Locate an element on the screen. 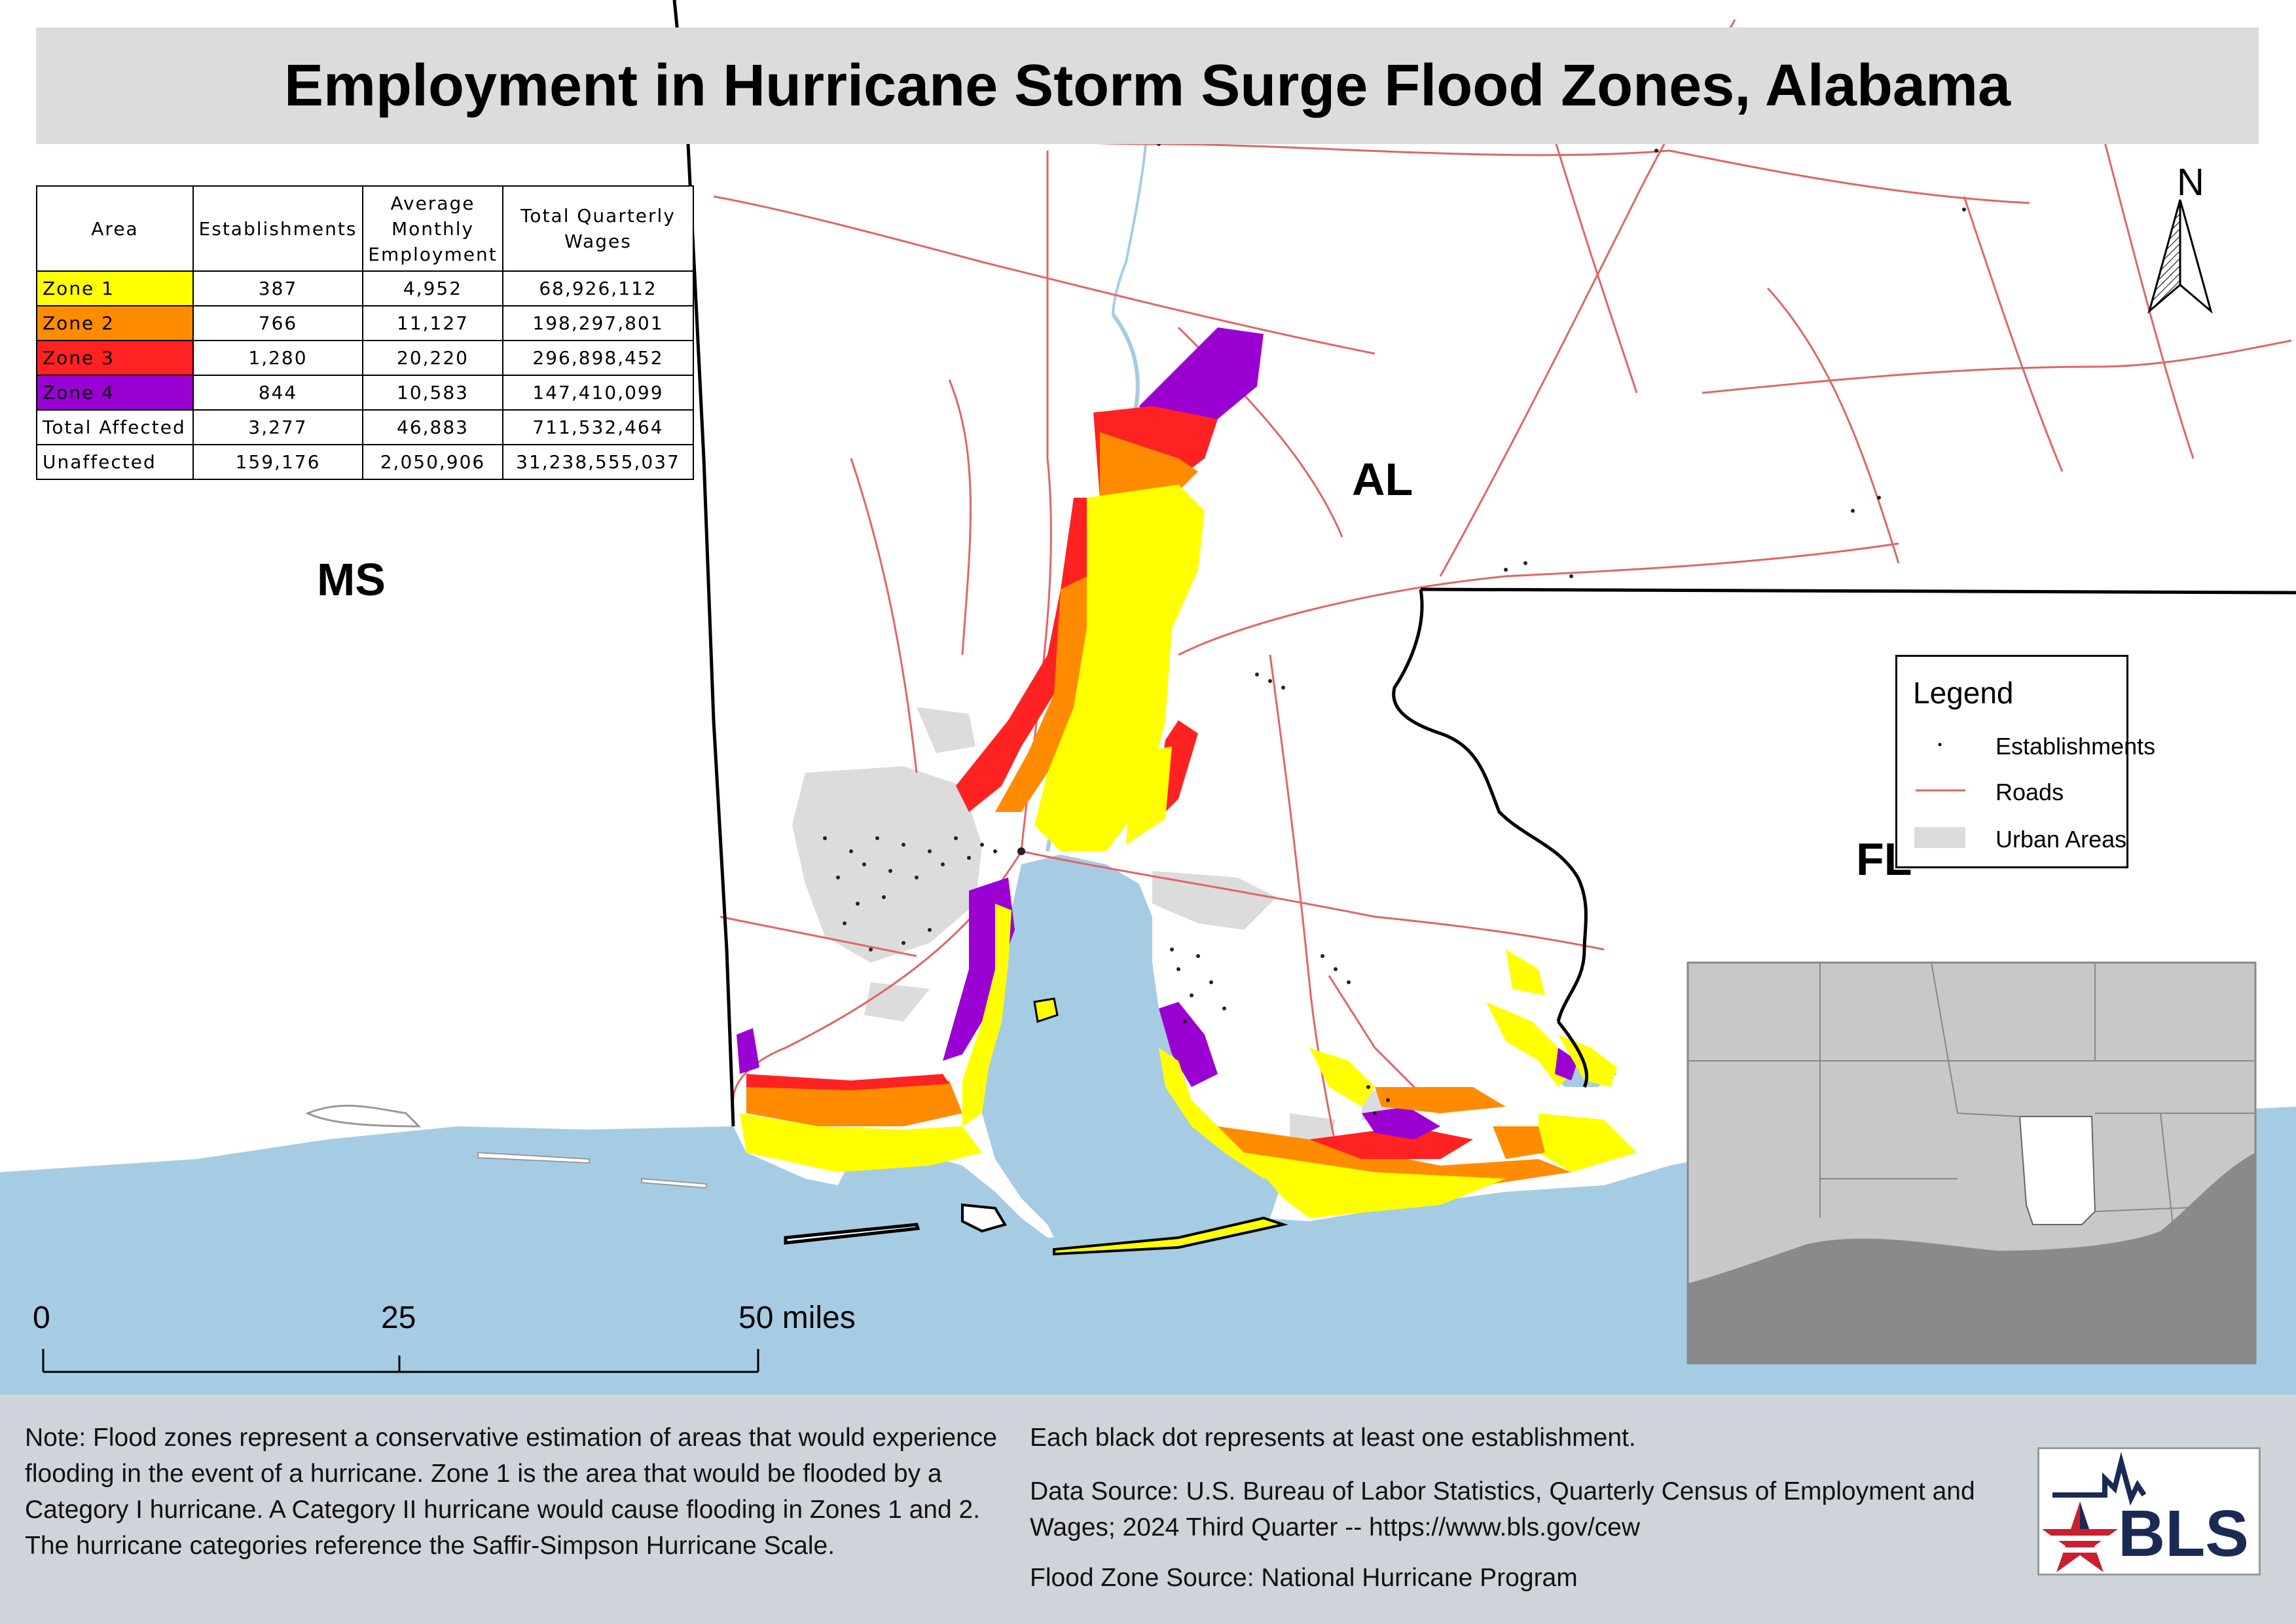  cell-establishments: 3,277 is located at coordinates (277, 427).